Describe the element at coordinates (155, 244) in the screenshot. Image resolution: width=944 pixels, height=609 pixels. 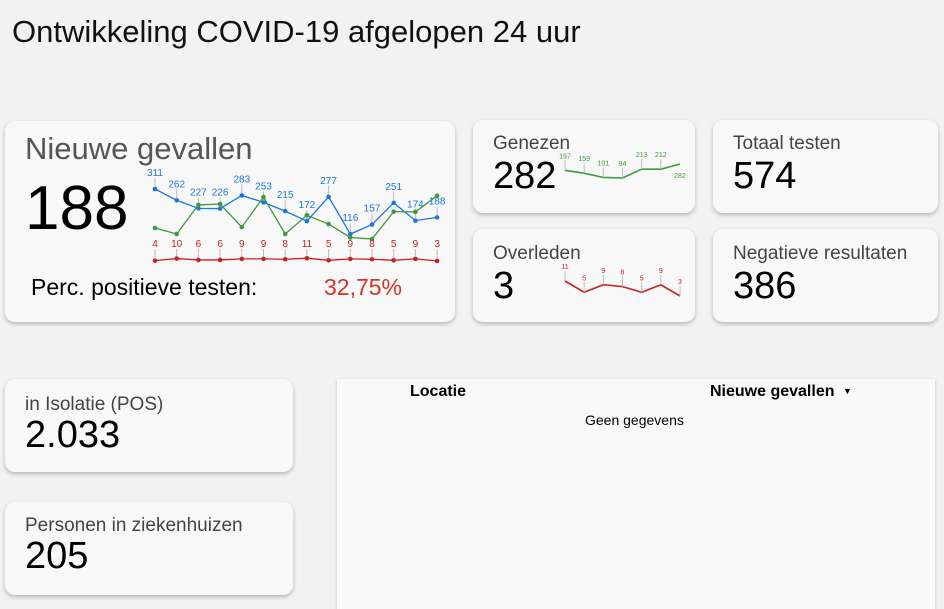
I see `data-label: 4` at that location.